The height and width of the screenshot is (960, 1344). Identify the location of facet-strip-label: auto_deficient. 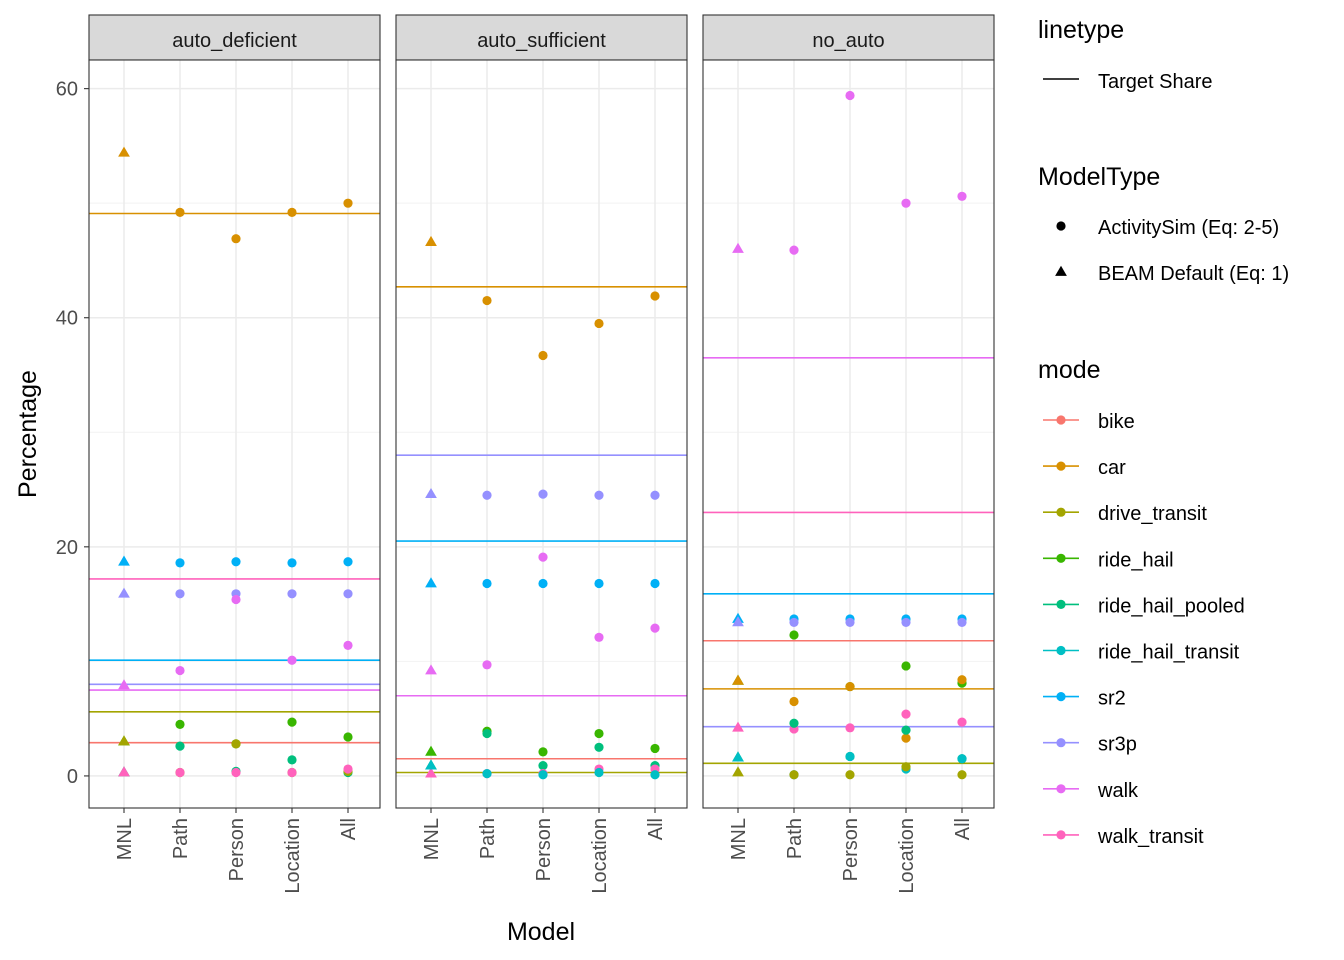
(234, 41).